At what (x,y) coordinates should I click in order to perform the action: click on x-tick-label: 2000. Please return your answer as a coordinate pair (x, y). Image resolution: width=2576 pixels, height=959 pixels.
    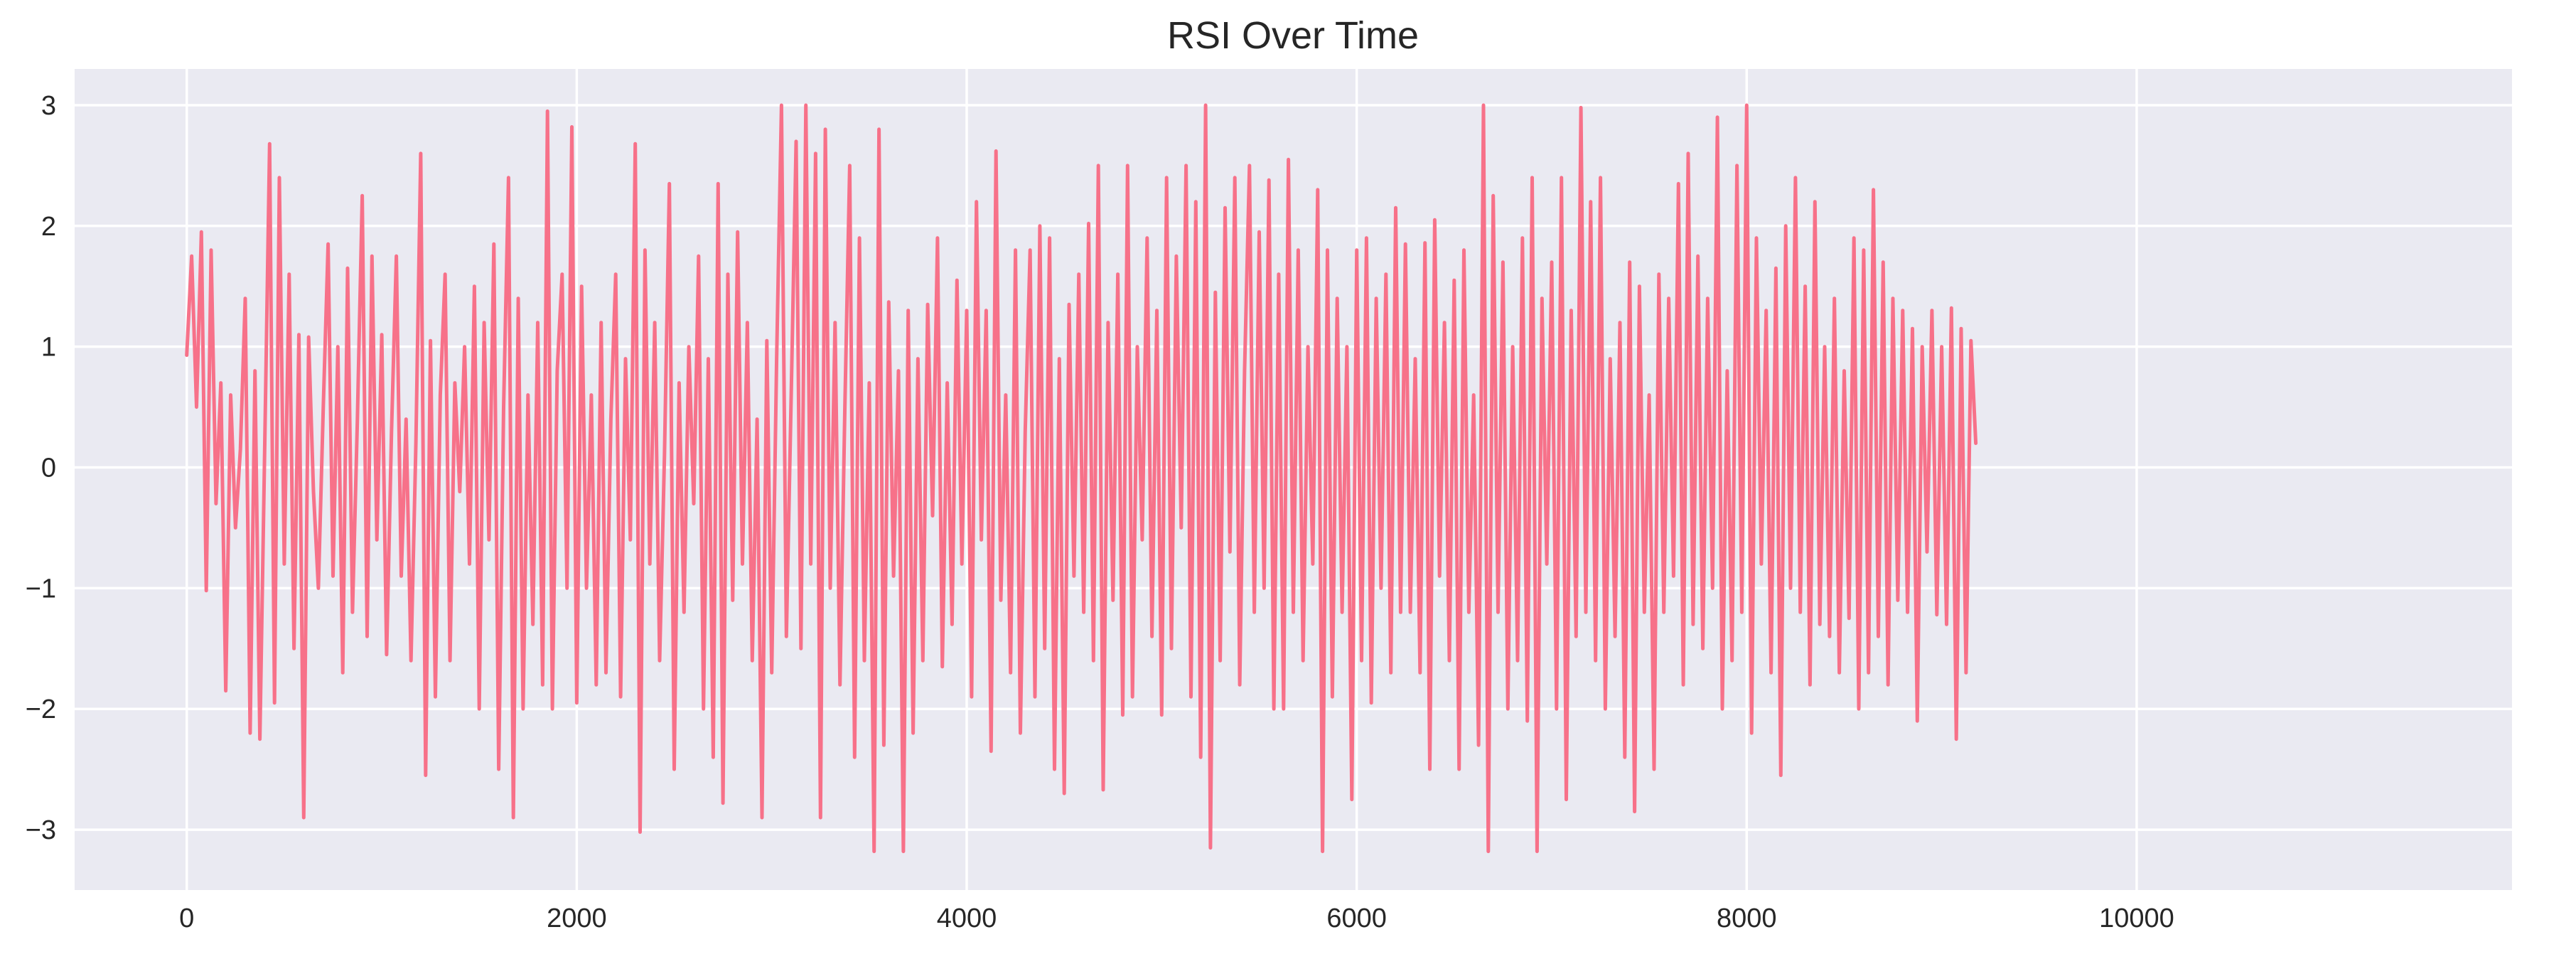
    Looking at the image, I should click on (577, 918).